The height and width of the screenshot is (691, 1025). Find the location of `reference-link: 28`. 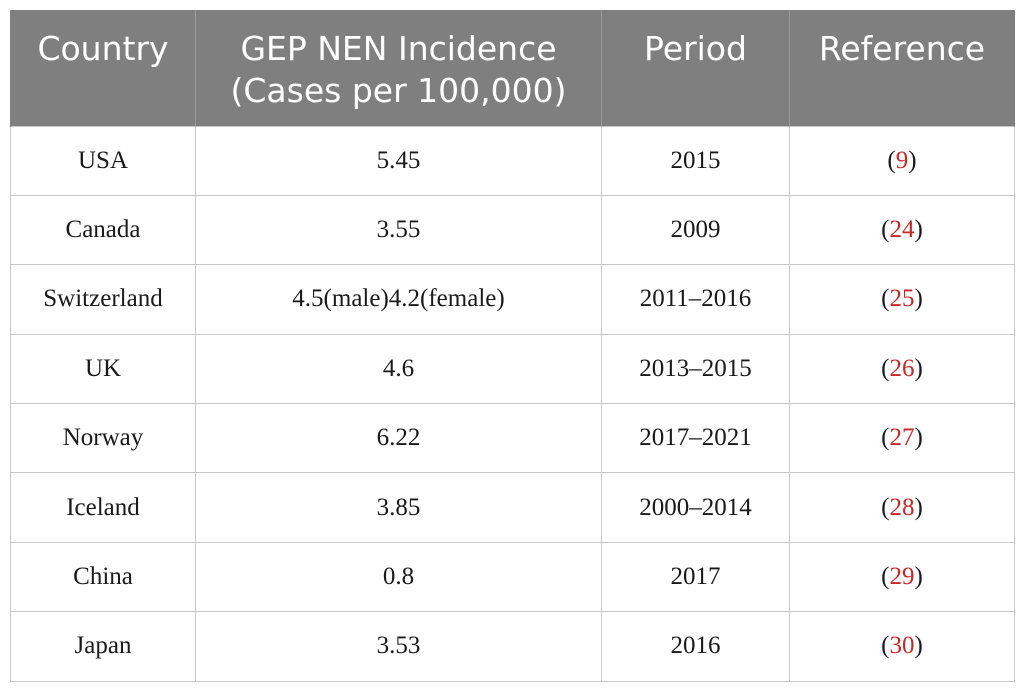

reference-link: 28 is located at coordinates (902, 507).